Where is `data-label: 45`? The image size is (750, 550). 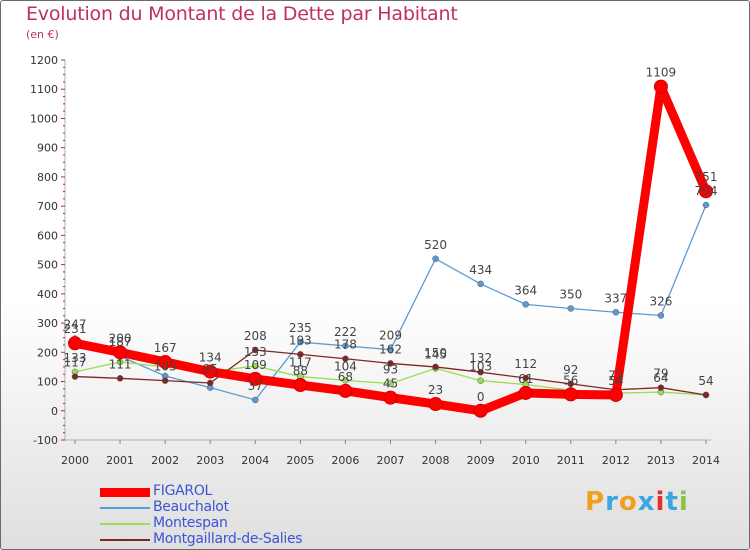
data-label: 45 is located at coordinates (390, 384).